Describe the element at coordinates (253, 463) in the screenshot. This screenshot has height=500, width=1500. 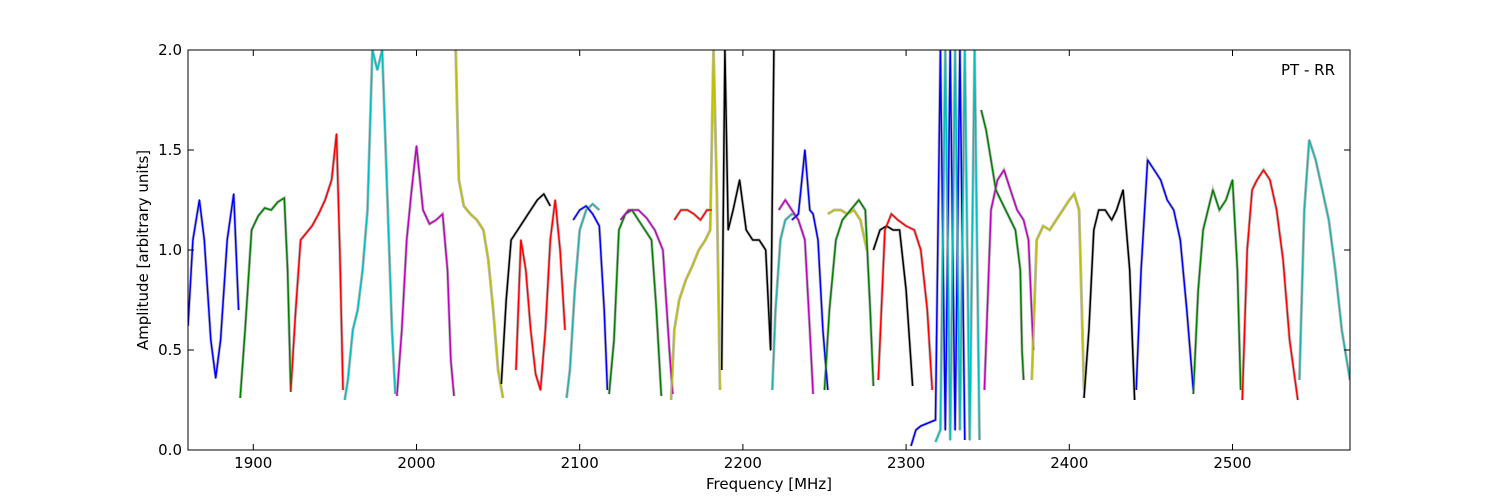
I see `x-tick-label: 1900` at that location.